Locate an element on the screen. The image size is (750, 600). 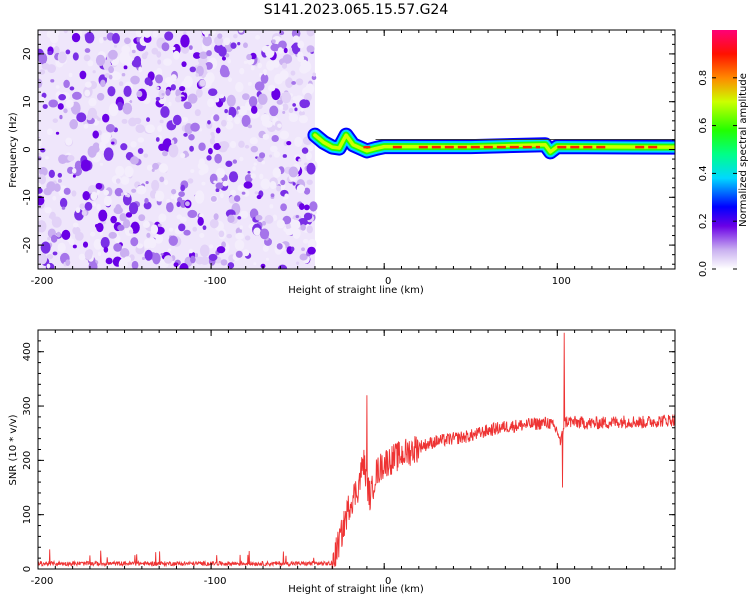
snr-y-tick-label: 400 is located at coordinates (27, 351).